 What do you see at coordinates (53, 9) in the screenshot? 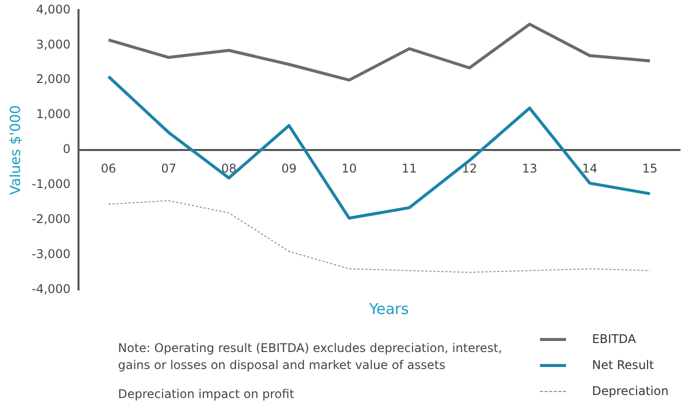
I see `y-tick-label: 4,000` at bounding box center [53, 9].